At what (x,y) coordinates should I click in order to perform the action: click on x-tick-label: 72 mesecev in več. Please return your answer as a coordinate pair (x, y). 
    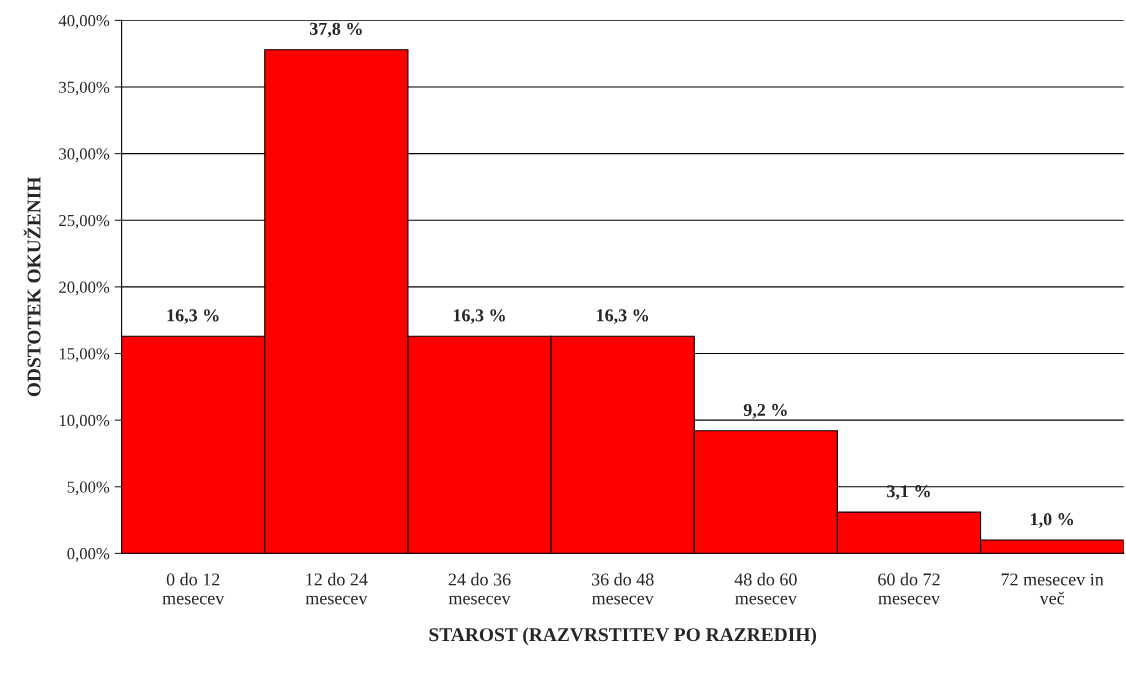
    Looking at the image, I should click on (1052, 589).